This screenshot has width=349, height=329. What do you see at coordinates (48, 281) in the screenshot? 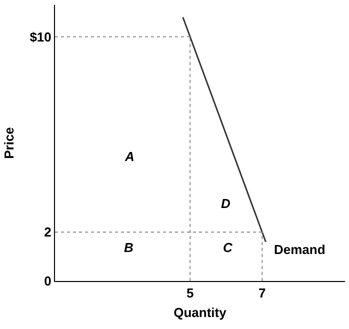
I see `y-tick-label: 0` at bounding box center [48, 281].